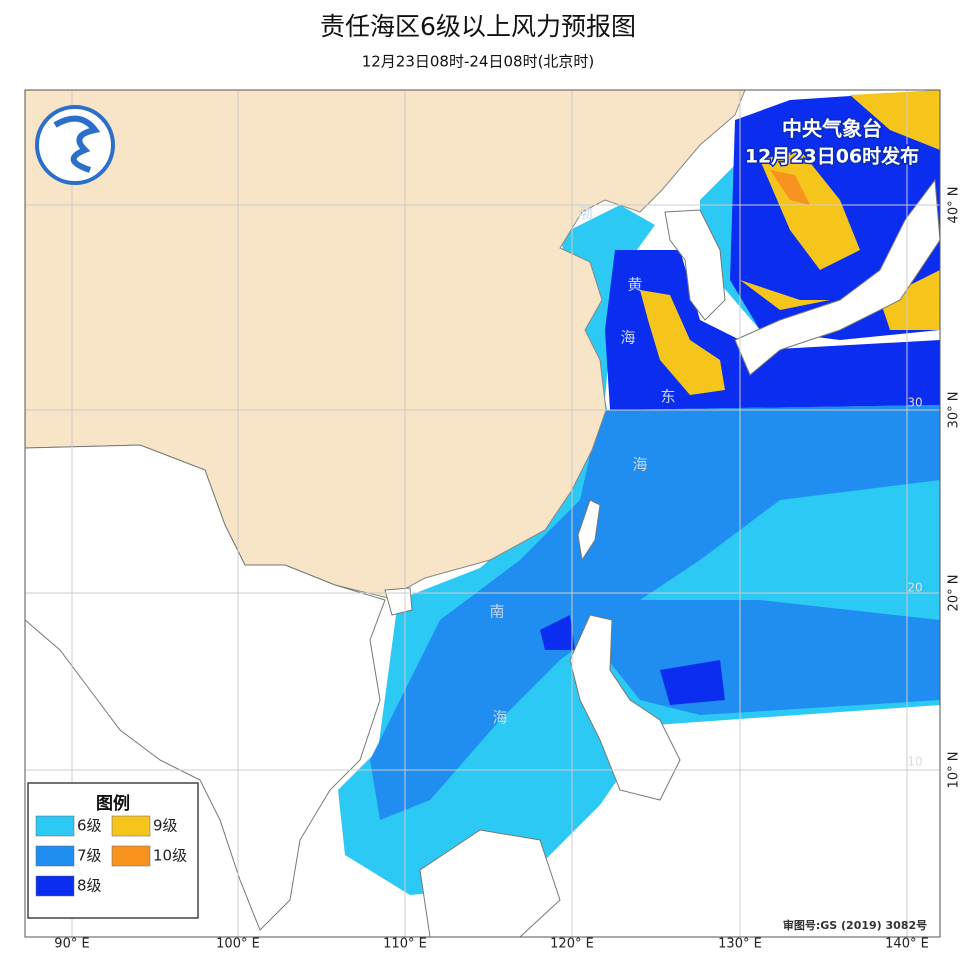 This screenshot has width=969, height=970. What do you see at coordinates (914, 403) in the screenshot?
I see `grid-label: 30` at bounding box center [914, 403].